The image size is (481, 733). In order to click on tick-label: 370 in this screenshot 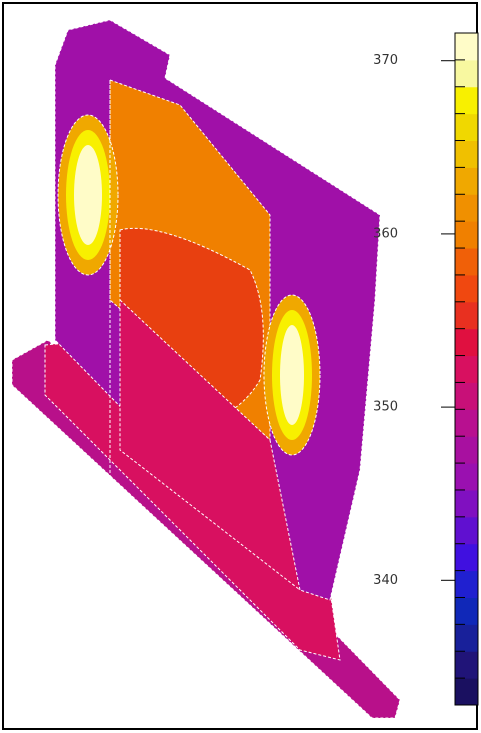, I will do `click(385, 60)`.